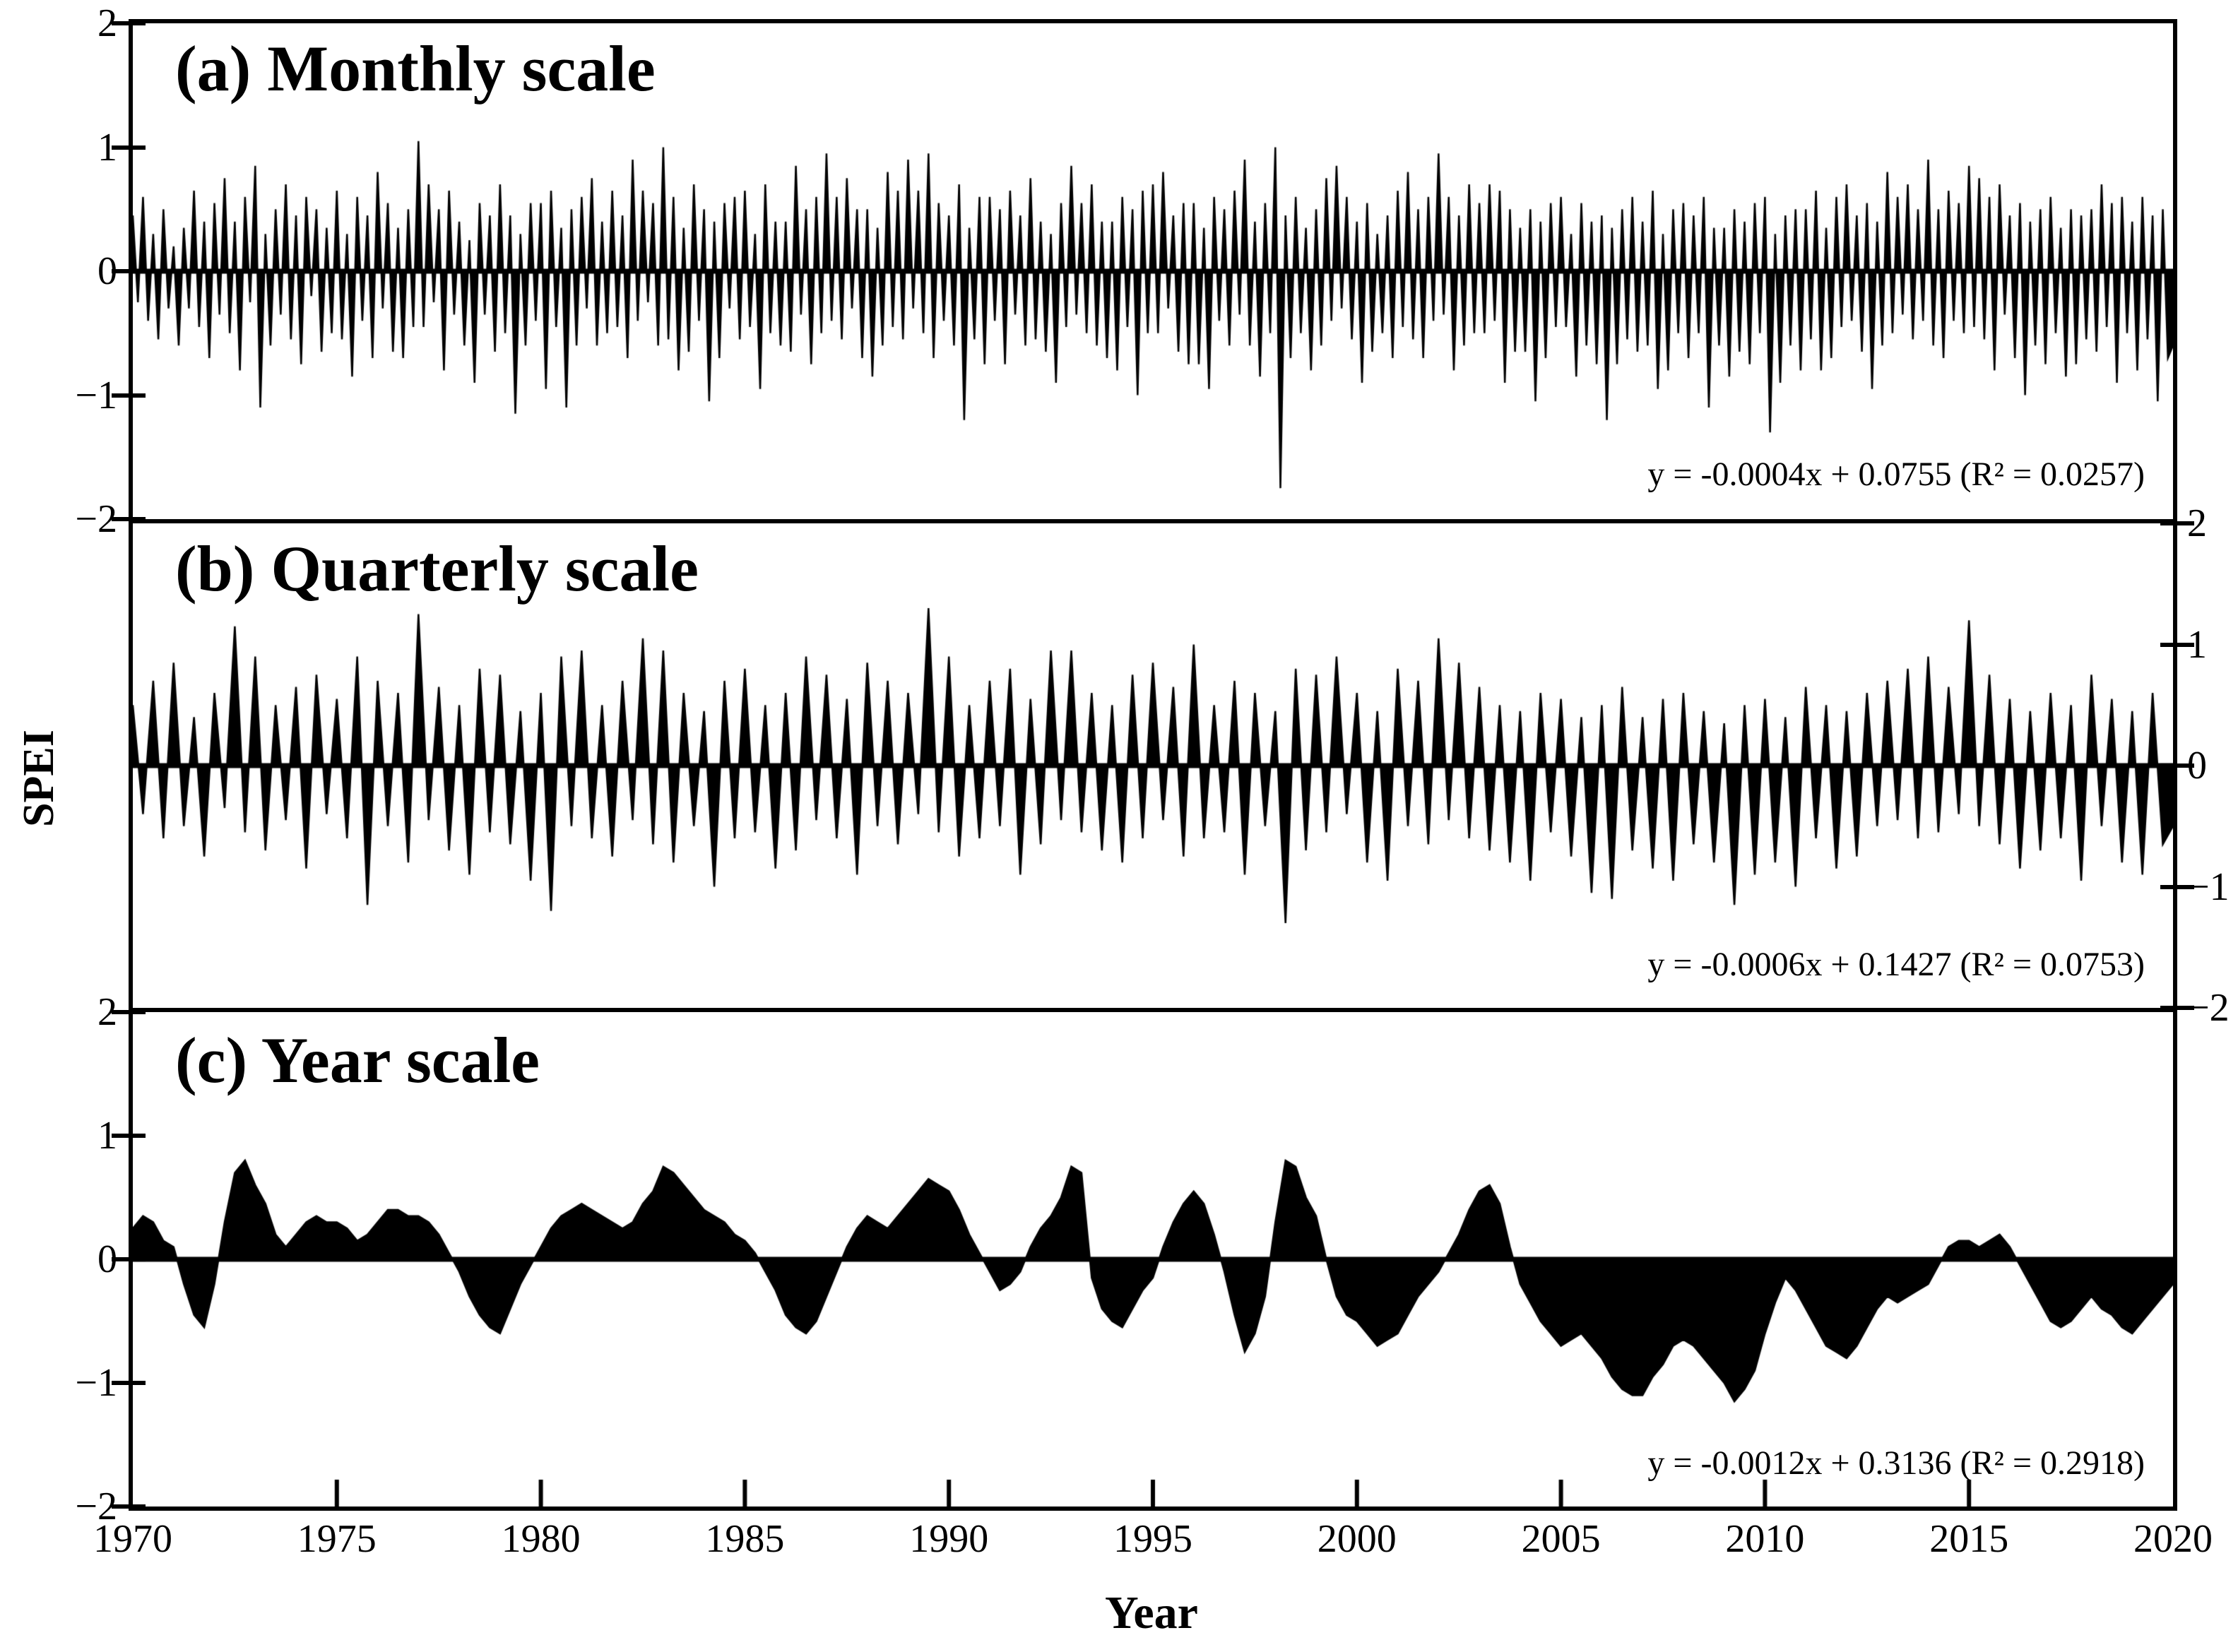 The width and height of the screenshot is (2238, 1652). I want to click on panel-c-title: (c) Year scale, so click(357, 1060).